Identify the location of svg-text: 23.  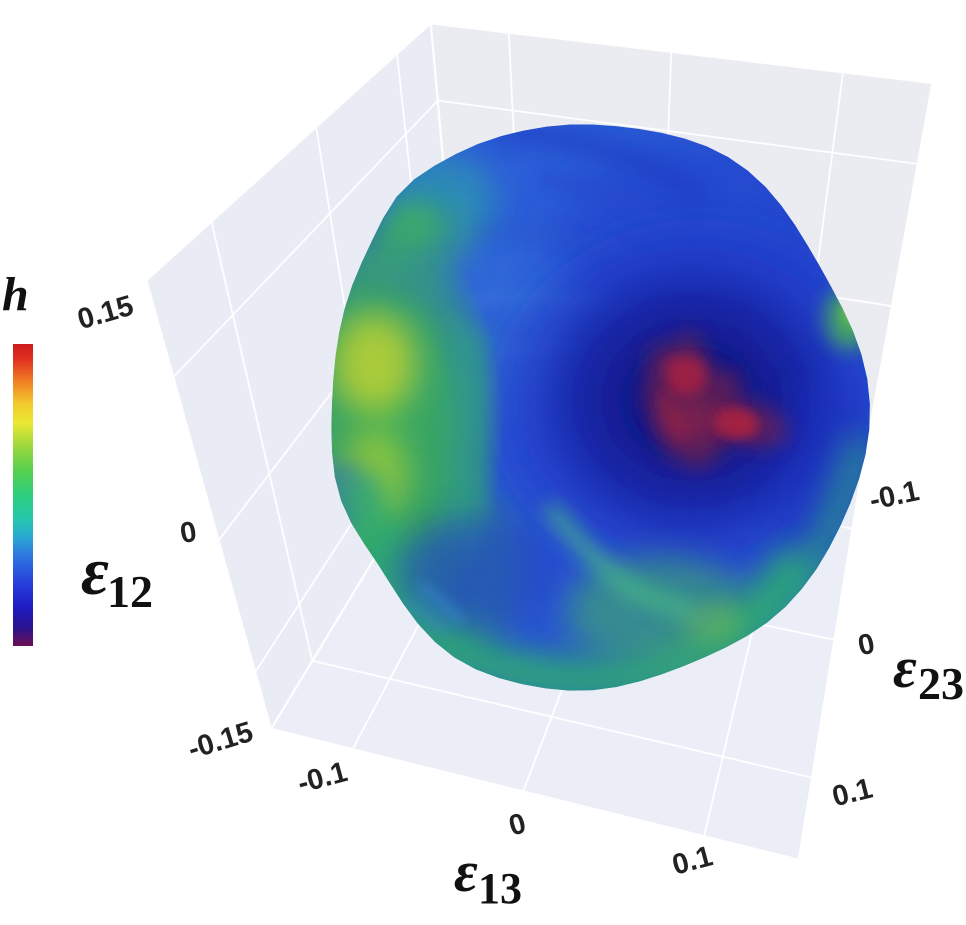
(941, 683).